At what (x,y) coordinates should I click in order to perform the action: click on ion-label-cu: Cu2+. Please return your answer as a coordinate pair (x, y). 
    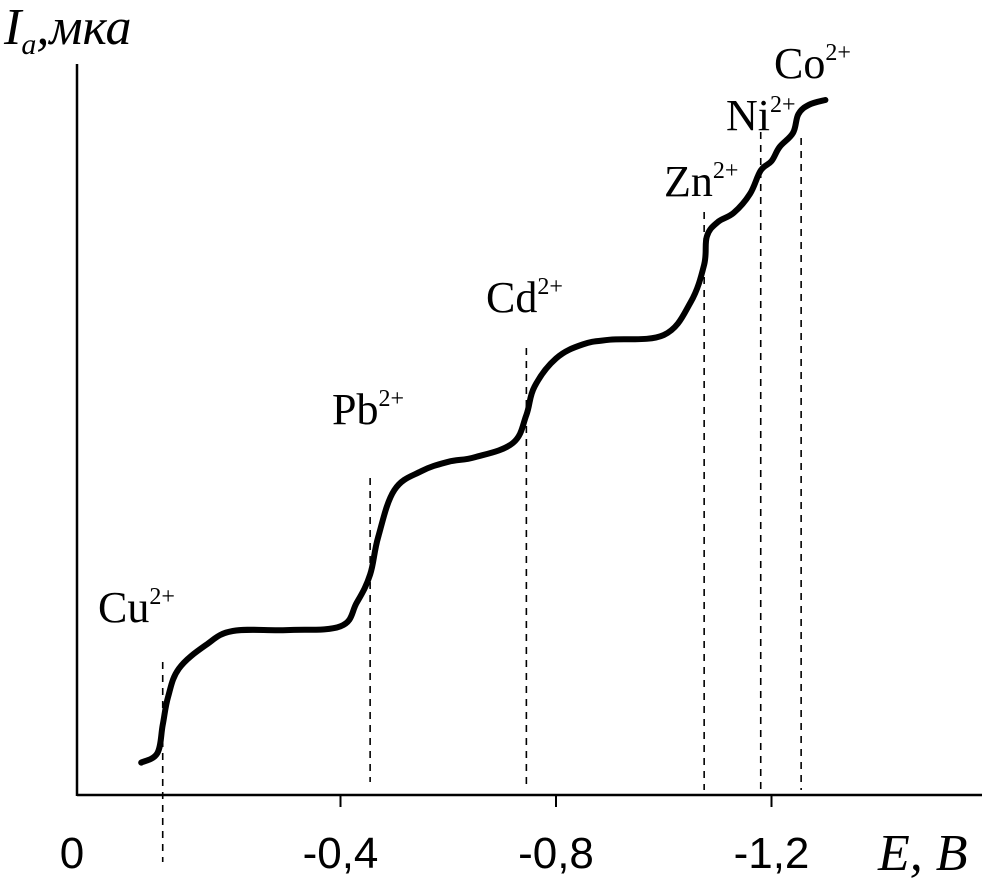
    Looking at the image, I should click on (136, 607).